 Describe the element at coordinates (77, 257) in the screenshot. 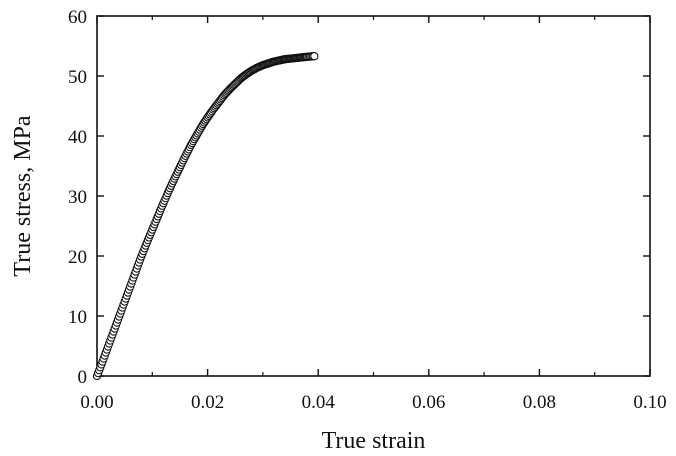

I see `y-tick-label: 20` at that location.